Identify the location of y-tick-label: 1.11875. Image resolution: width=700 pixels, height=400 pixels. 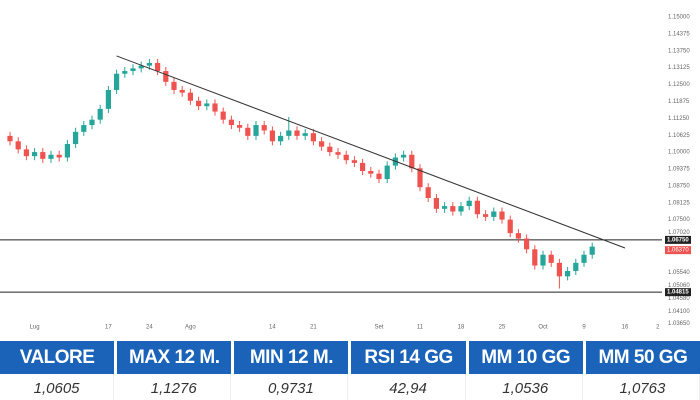
(679, 102).